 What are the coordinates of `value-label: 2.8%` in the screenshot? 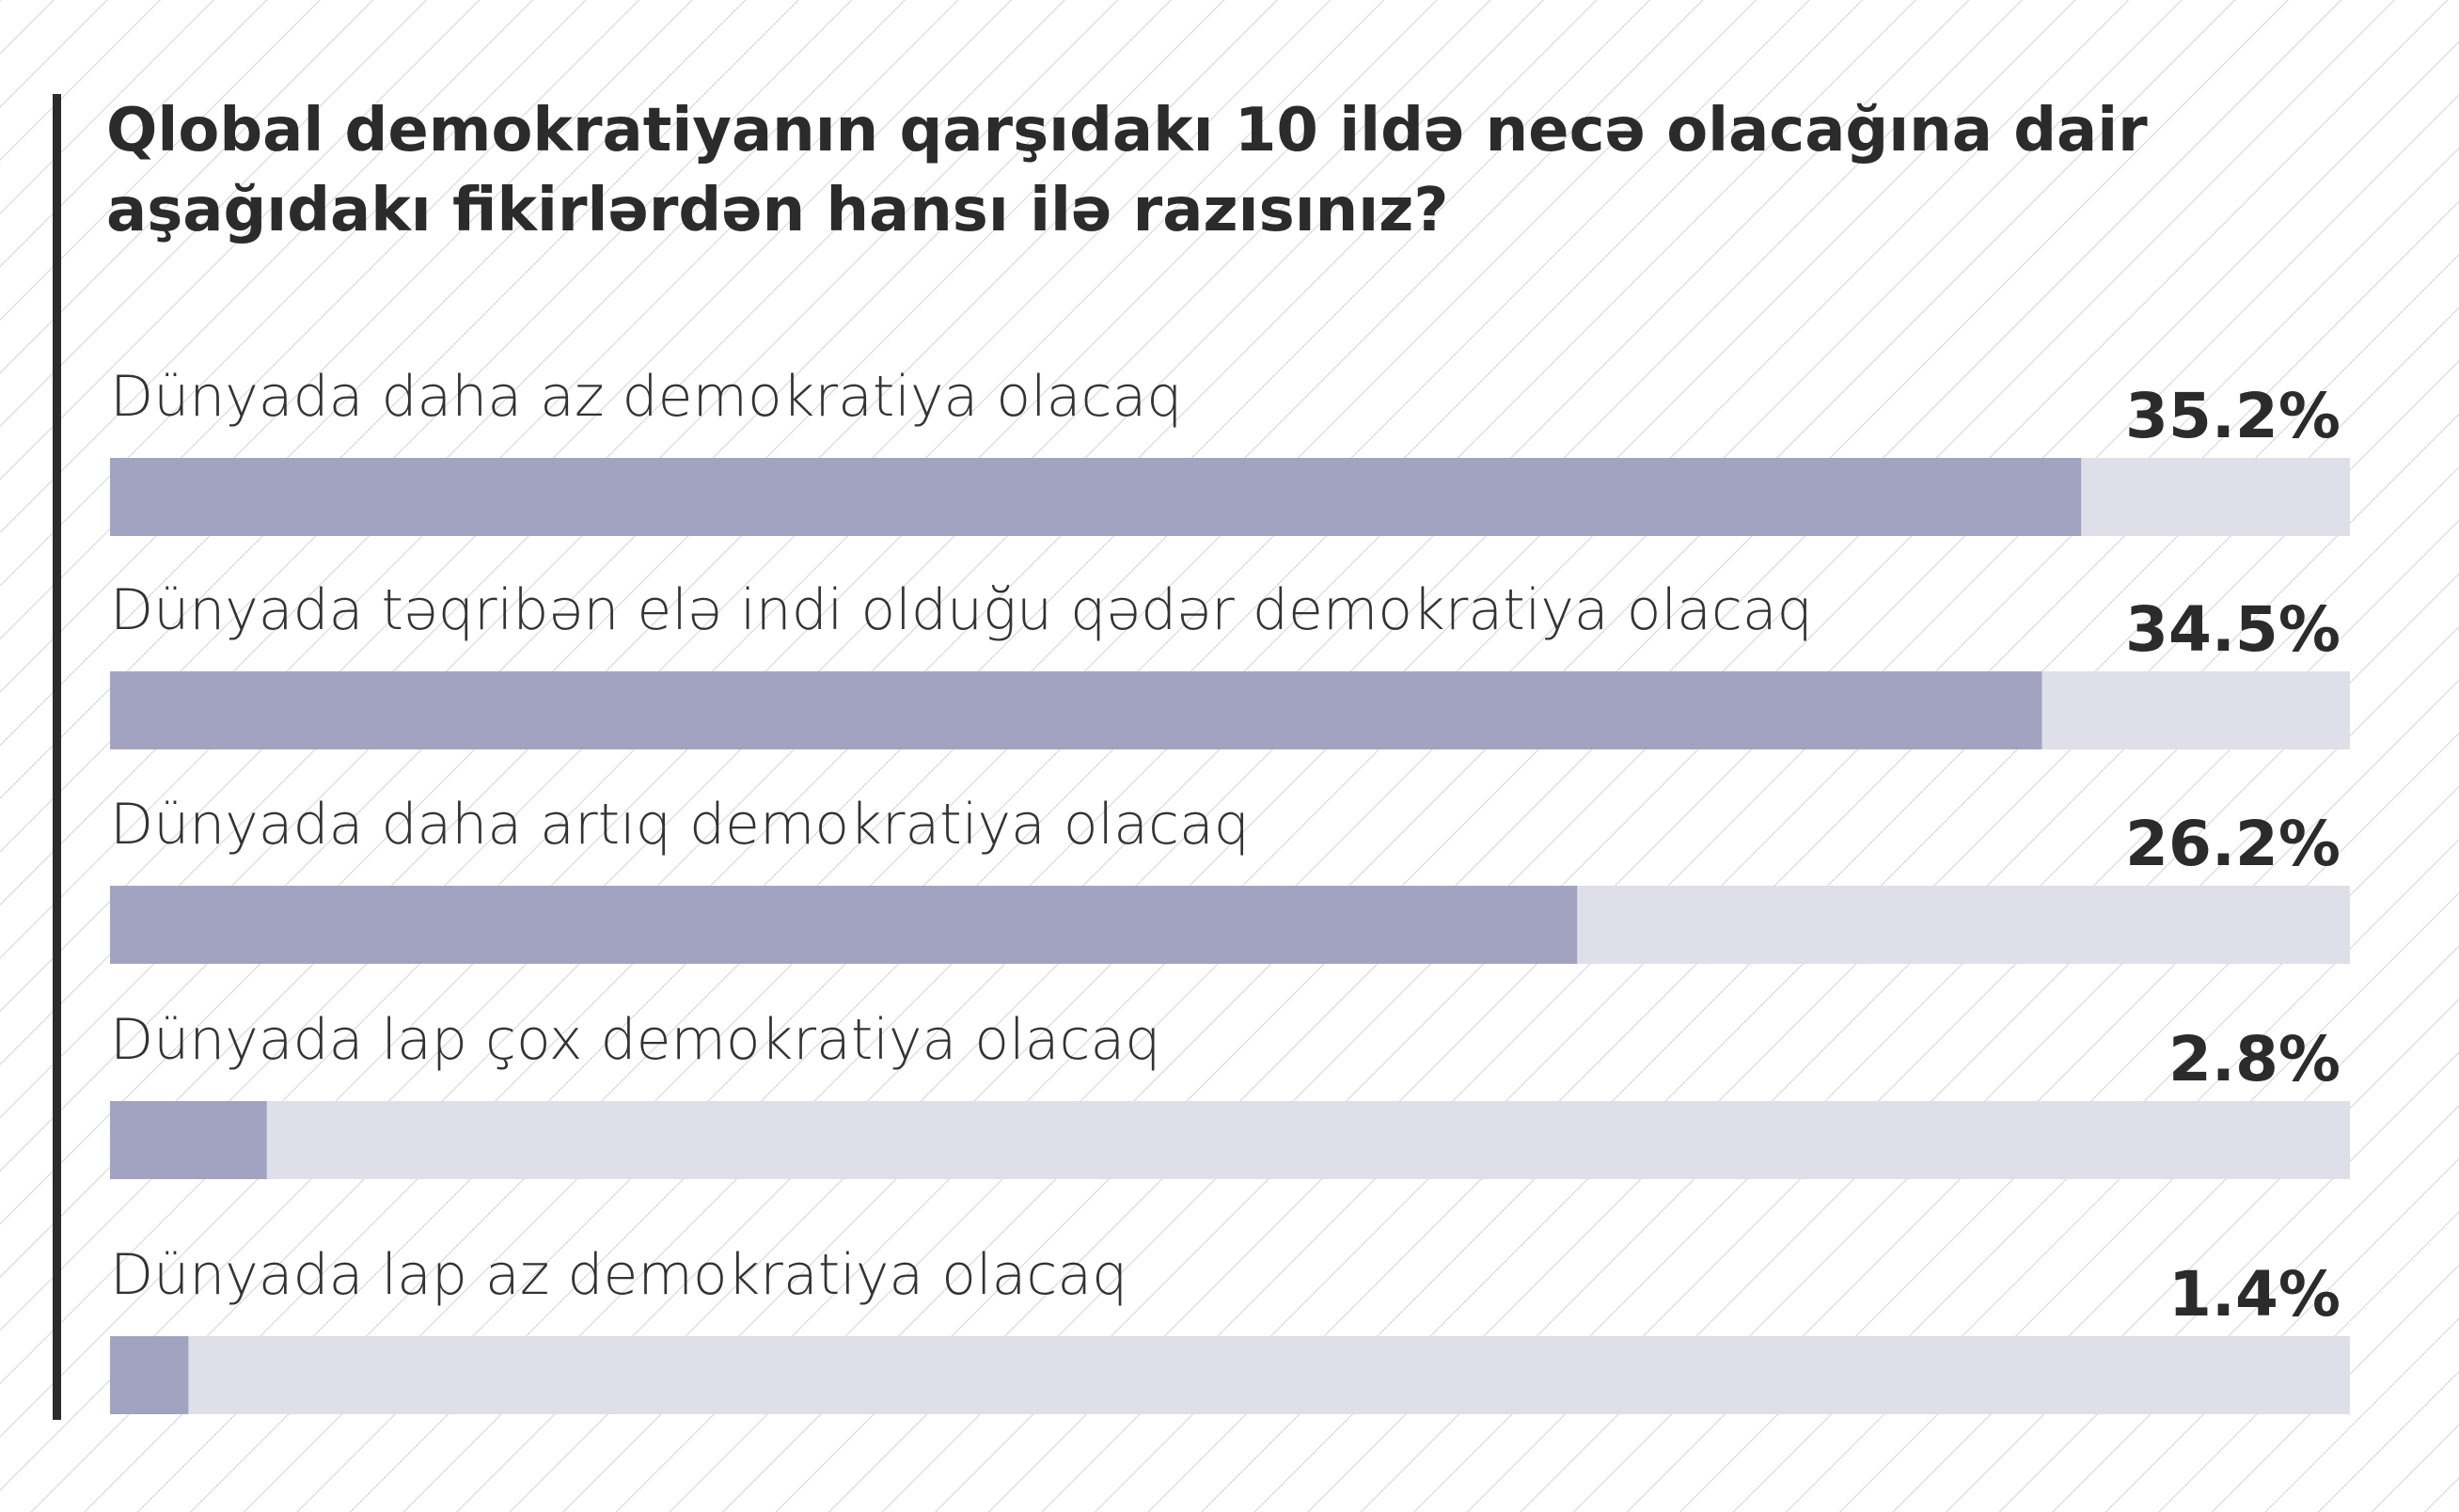 It's located at (2254, 1059).